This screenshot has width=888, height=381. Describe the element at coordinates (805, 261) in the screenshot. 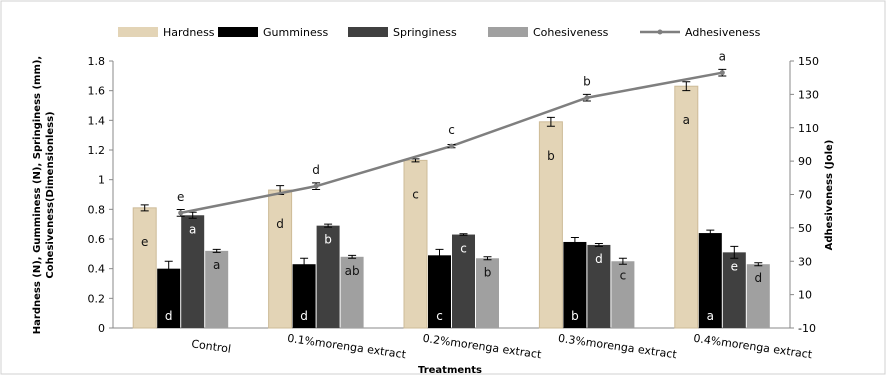

I see `y2-tick-label: 30` at that location.